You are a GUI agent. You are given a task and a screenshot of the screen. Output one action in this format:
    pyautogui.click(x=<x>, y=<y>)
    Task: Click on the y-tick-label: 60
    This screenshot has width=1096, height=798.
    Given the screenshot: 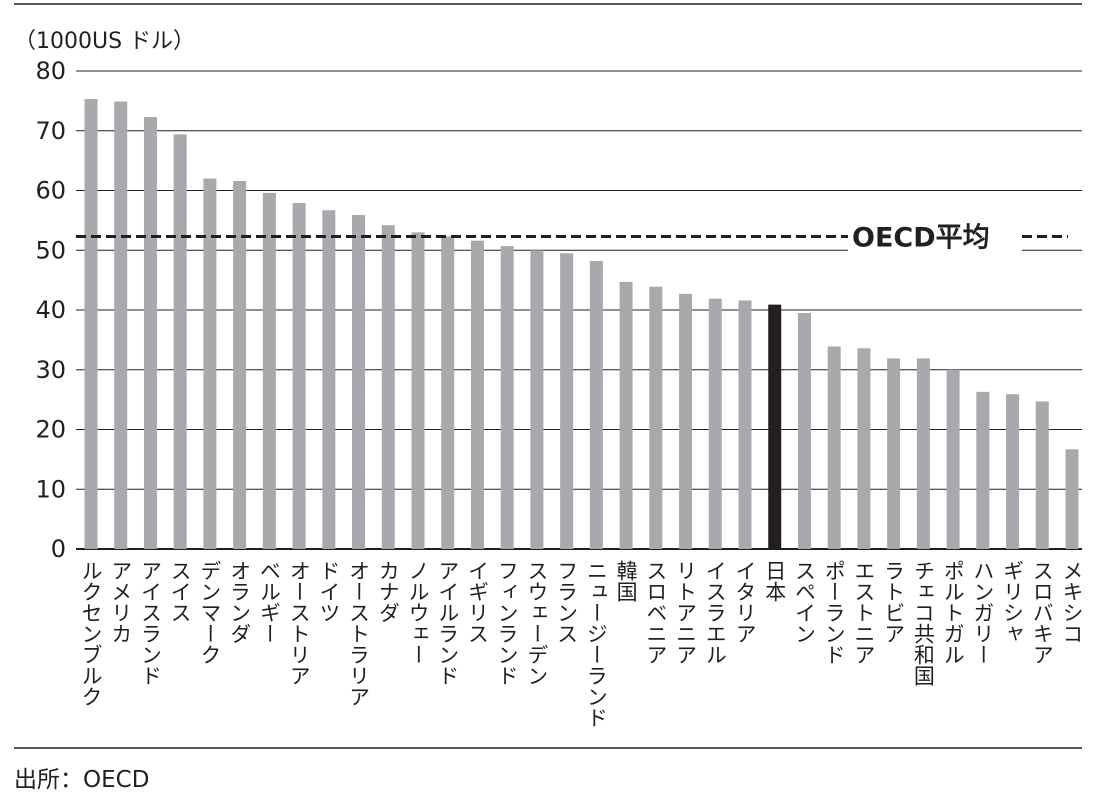 What is the action you would take?
    pyautogui.click(x=50, y=191)
    